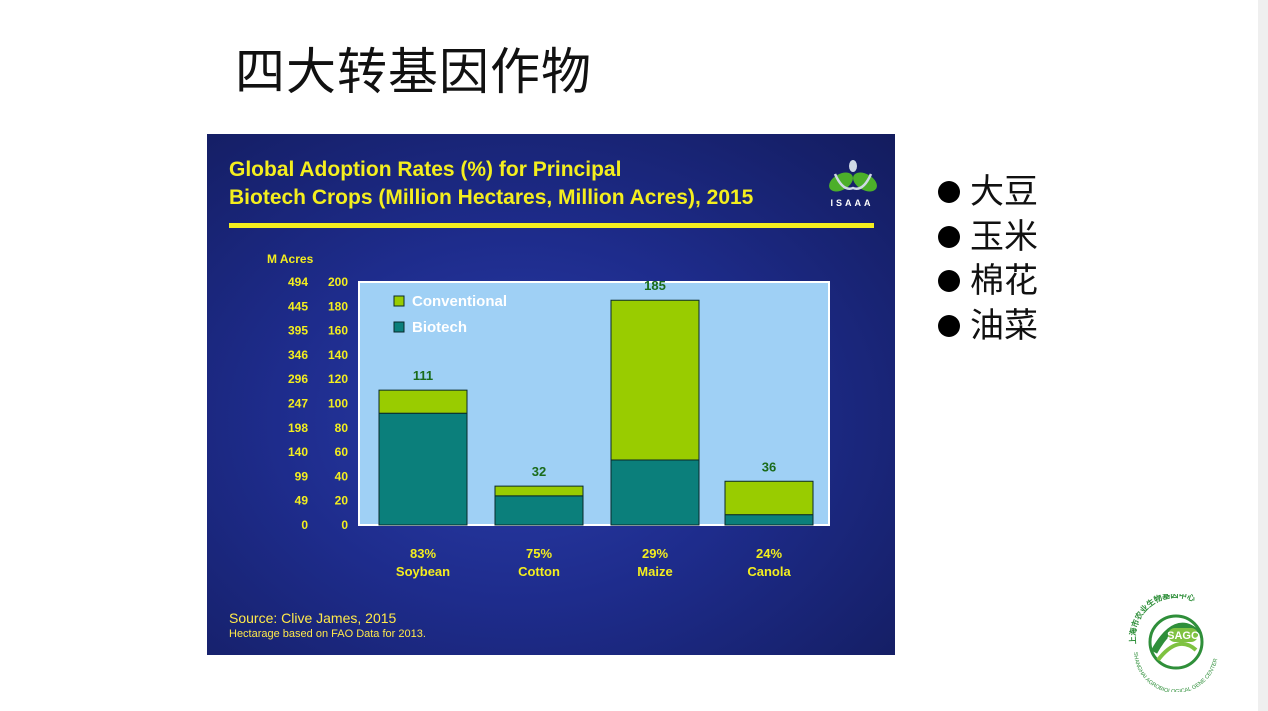 Image resolution: width=1268 pixels, height=711 pixels. Describe the element at coordinates (338, 282) in the screenshot. I see `y-tick-label-hectares: 200` at that location.